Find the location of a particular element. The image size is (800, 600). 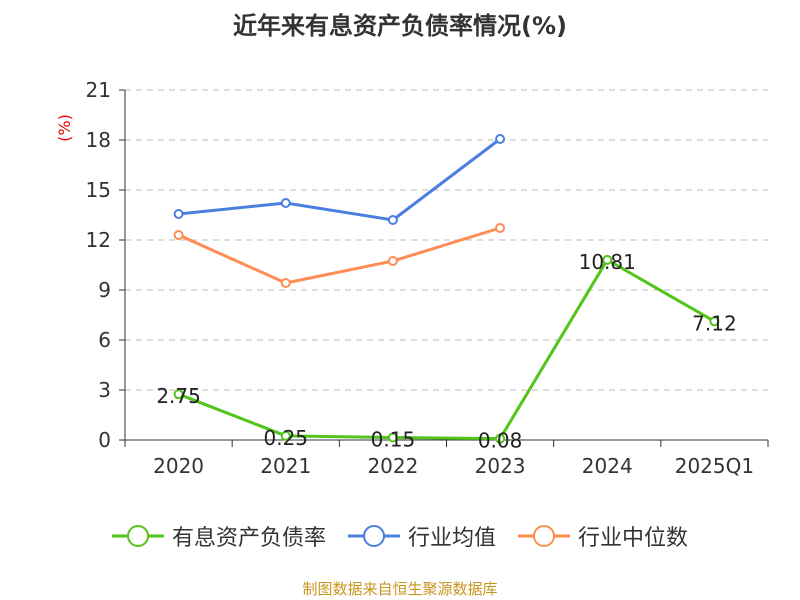

y-tick-label: 21 is located at coordinates (98, 90).